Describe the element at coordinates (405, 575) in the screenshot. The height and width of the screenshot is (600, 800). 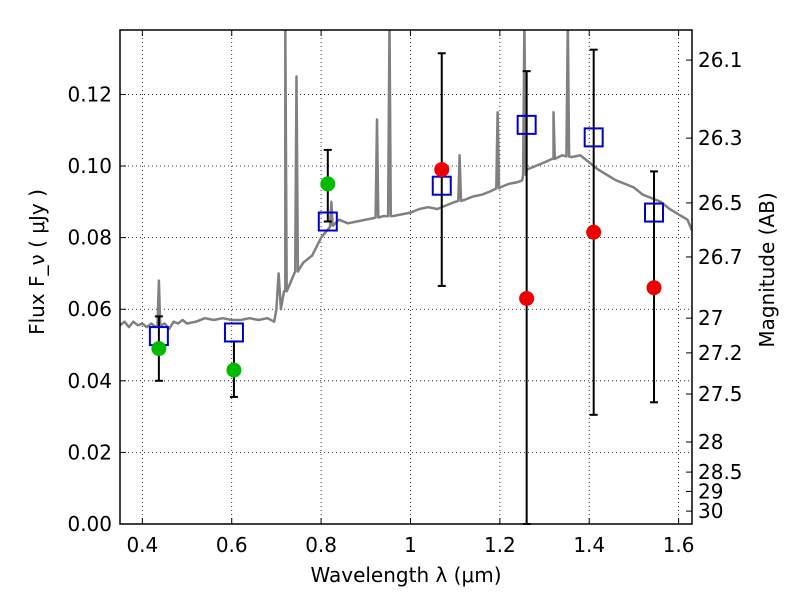
I see `x-axis-title: Wavelength λ (μm)` at that location.